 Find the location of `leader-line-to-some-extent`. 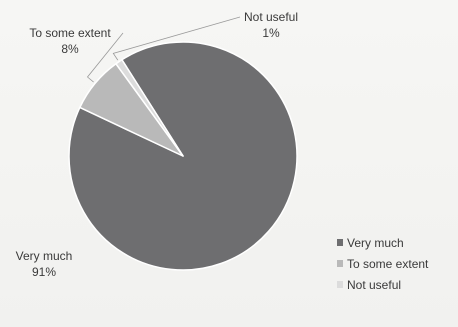

leader-line-to-some-extent is located at coordinates (105, 57).